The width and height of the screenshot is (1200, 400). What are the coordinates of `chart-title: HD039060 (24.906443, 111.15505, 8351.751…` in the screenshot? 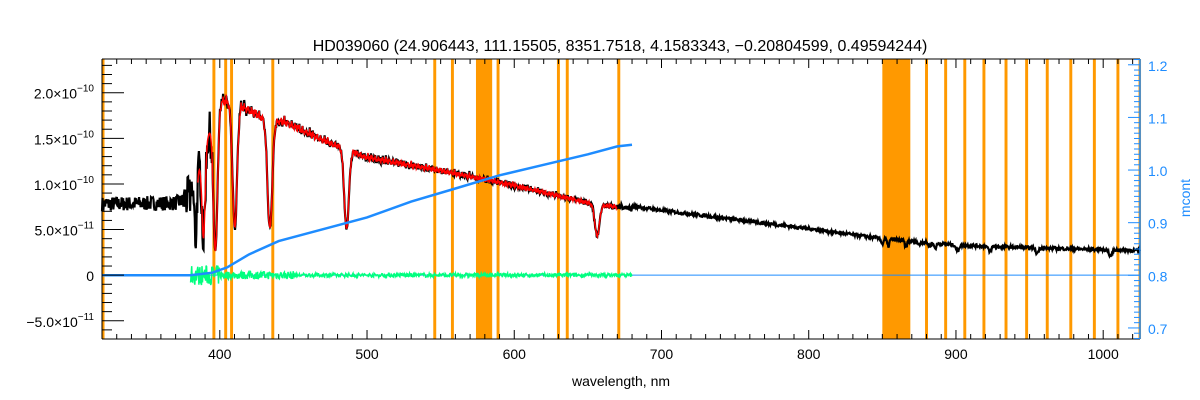 It's located at (620, 46).